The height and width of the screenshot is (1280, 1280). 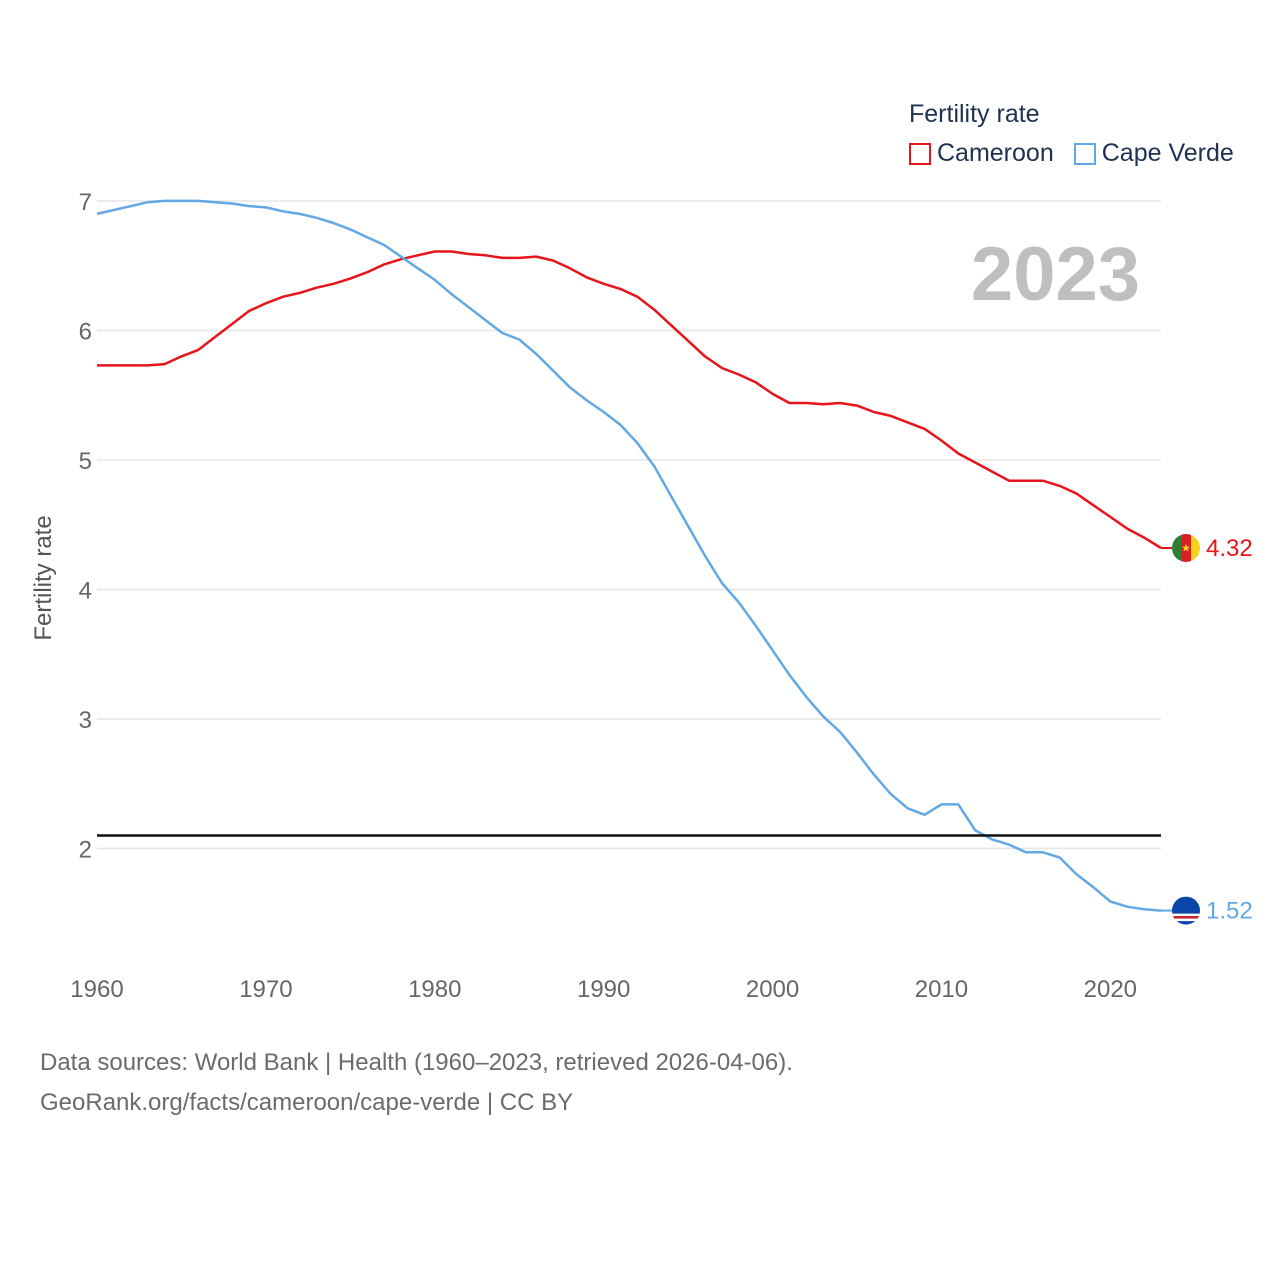 What do you see at coordinates (85, 331) in the screenshot?
I see `y-tick-label-6: 6` at bounding box center [85, 331].